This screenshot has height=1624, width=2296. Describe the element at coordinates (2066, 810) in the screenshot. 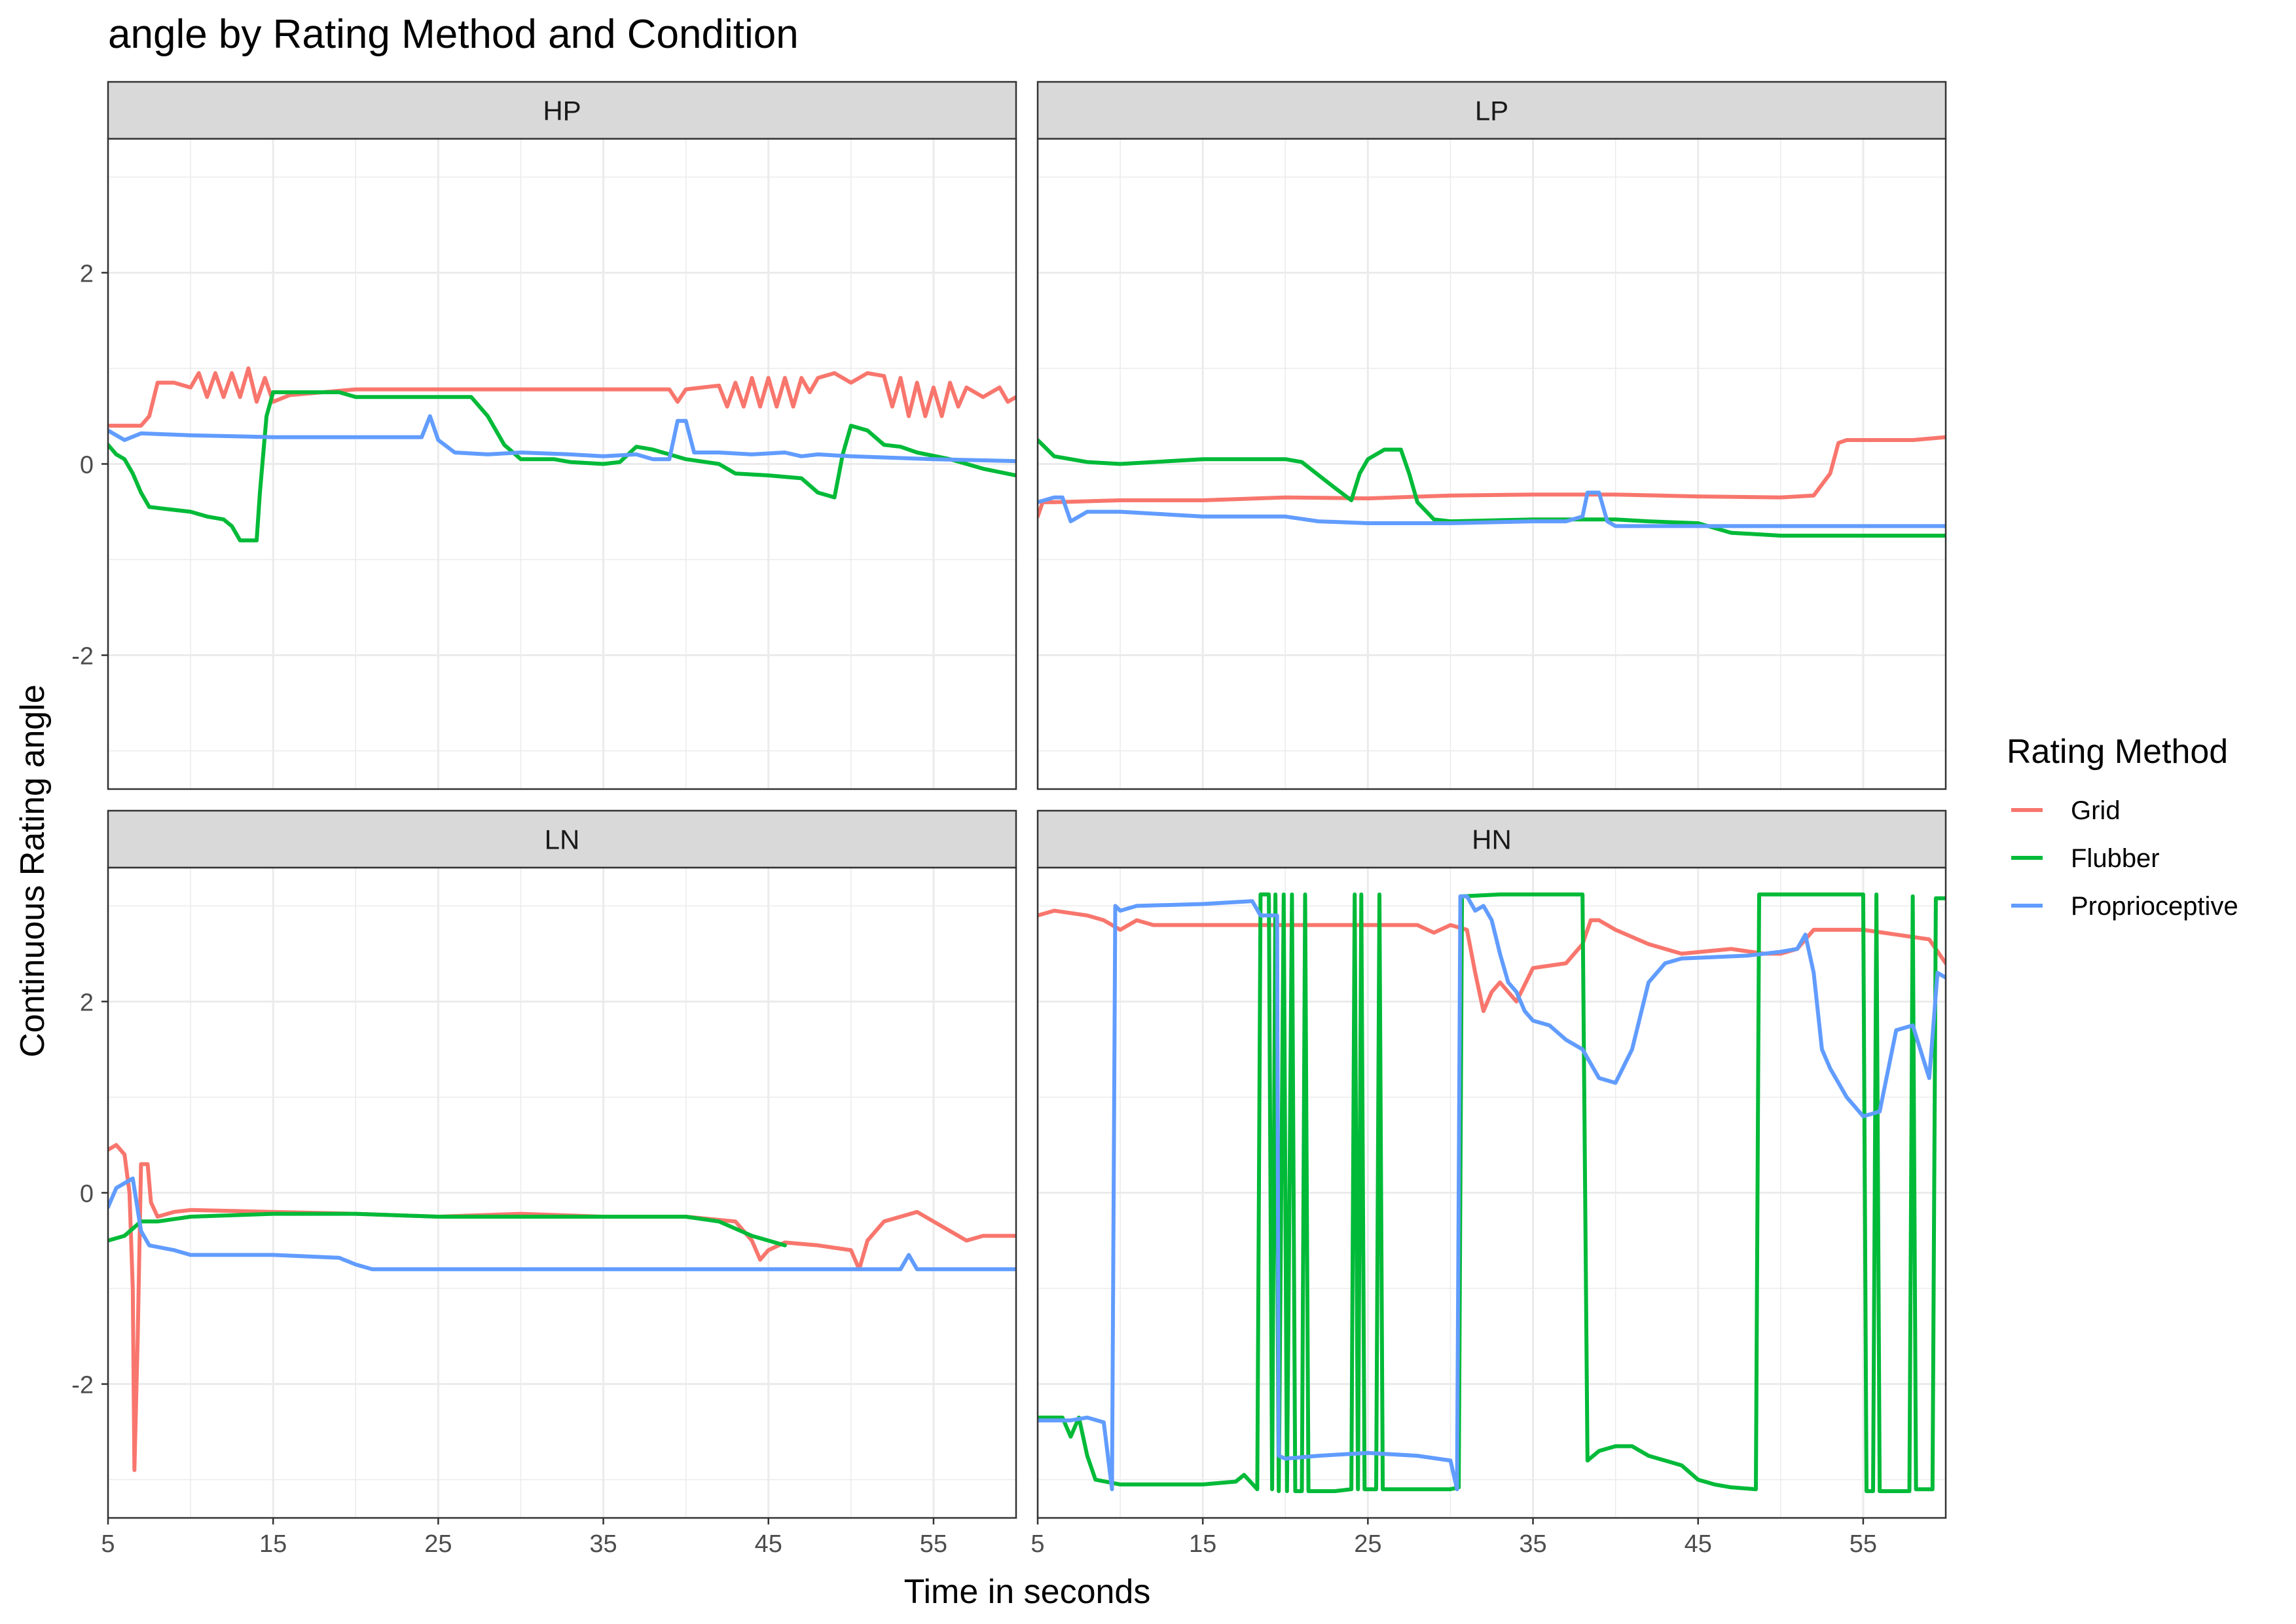

I see `legend-item-grid: Grid` at that location.